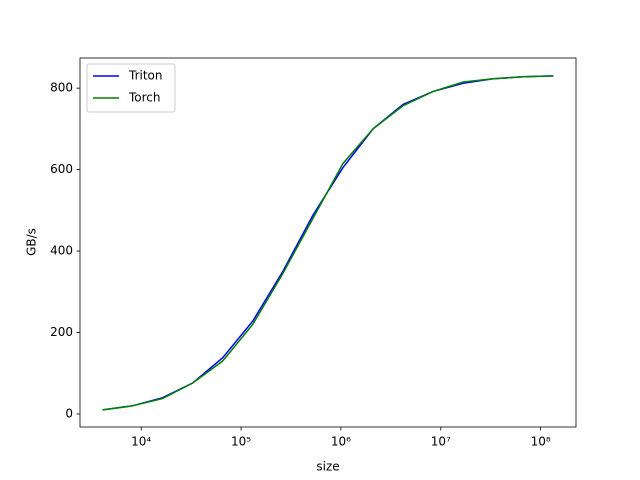  I want to click on x-tick-label: 10⁸, so click(541, 442).